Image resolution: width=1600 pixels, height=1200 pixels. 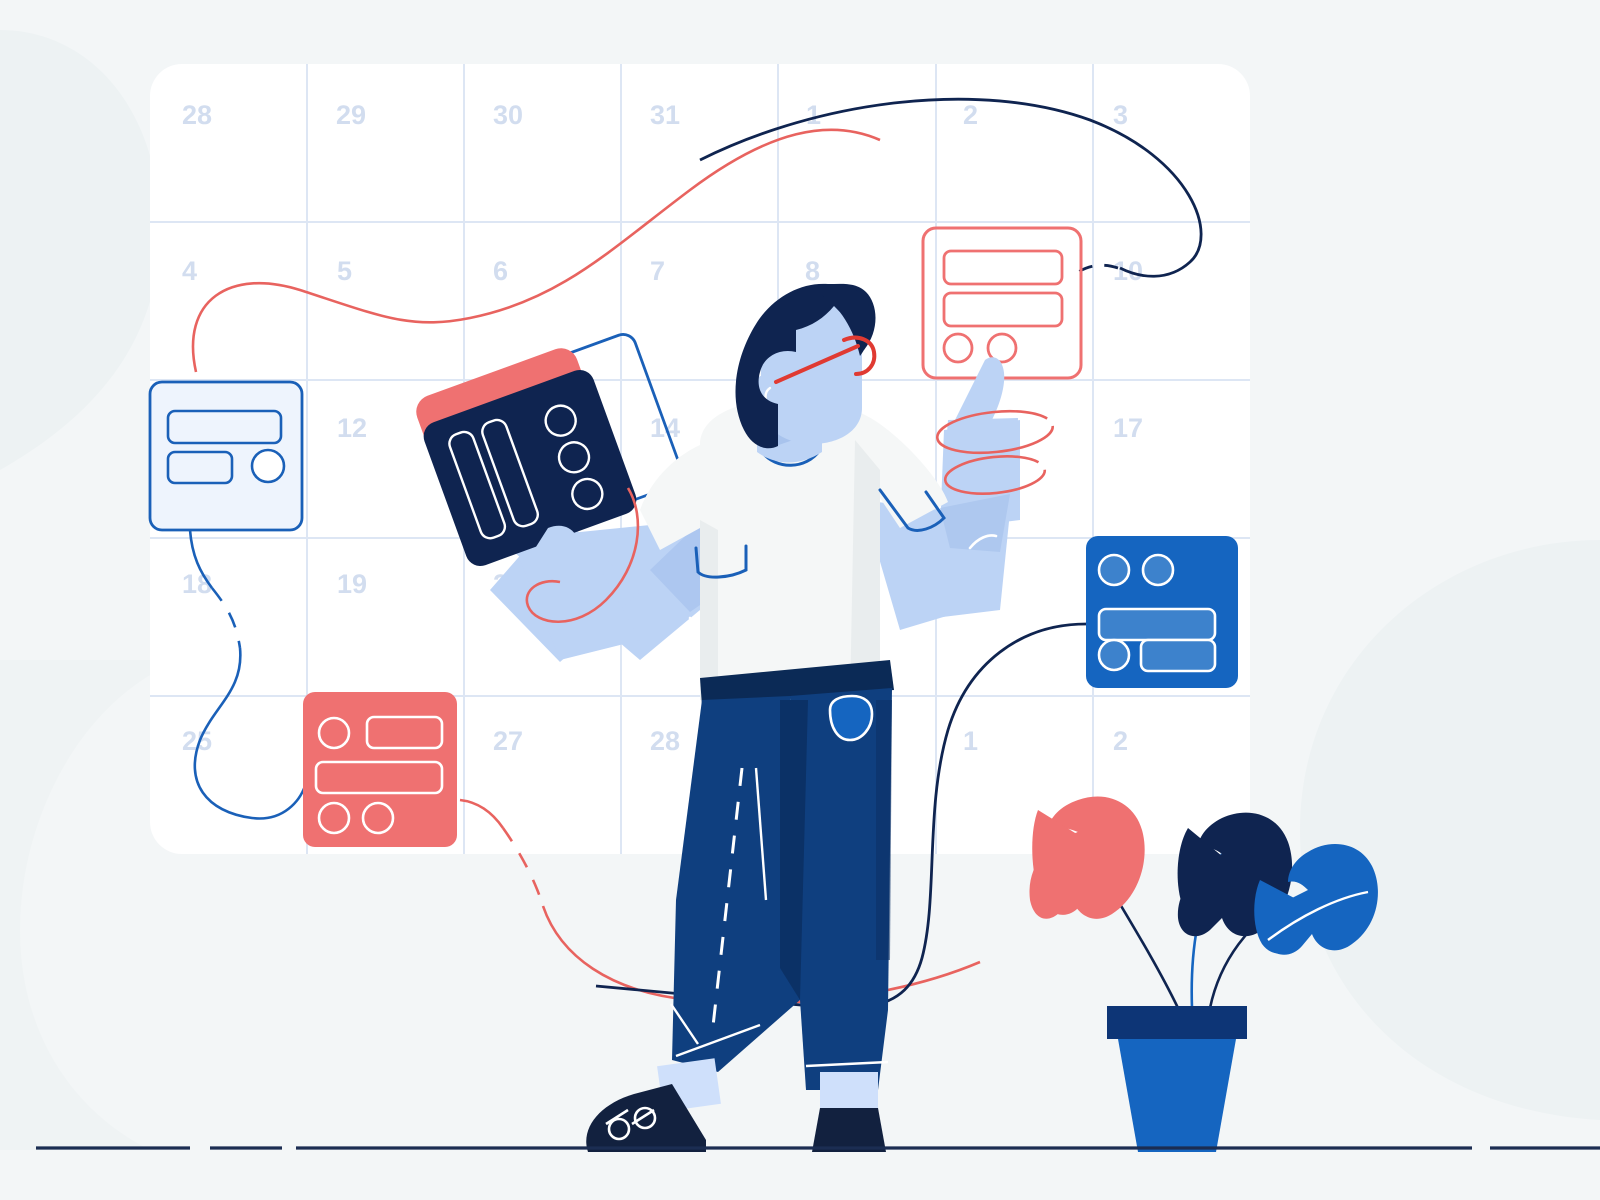 What do you see at coordinates (1318, 915) in the screenshot?
I see `leaf-blue-vein` at bounding box center [1318, 915].